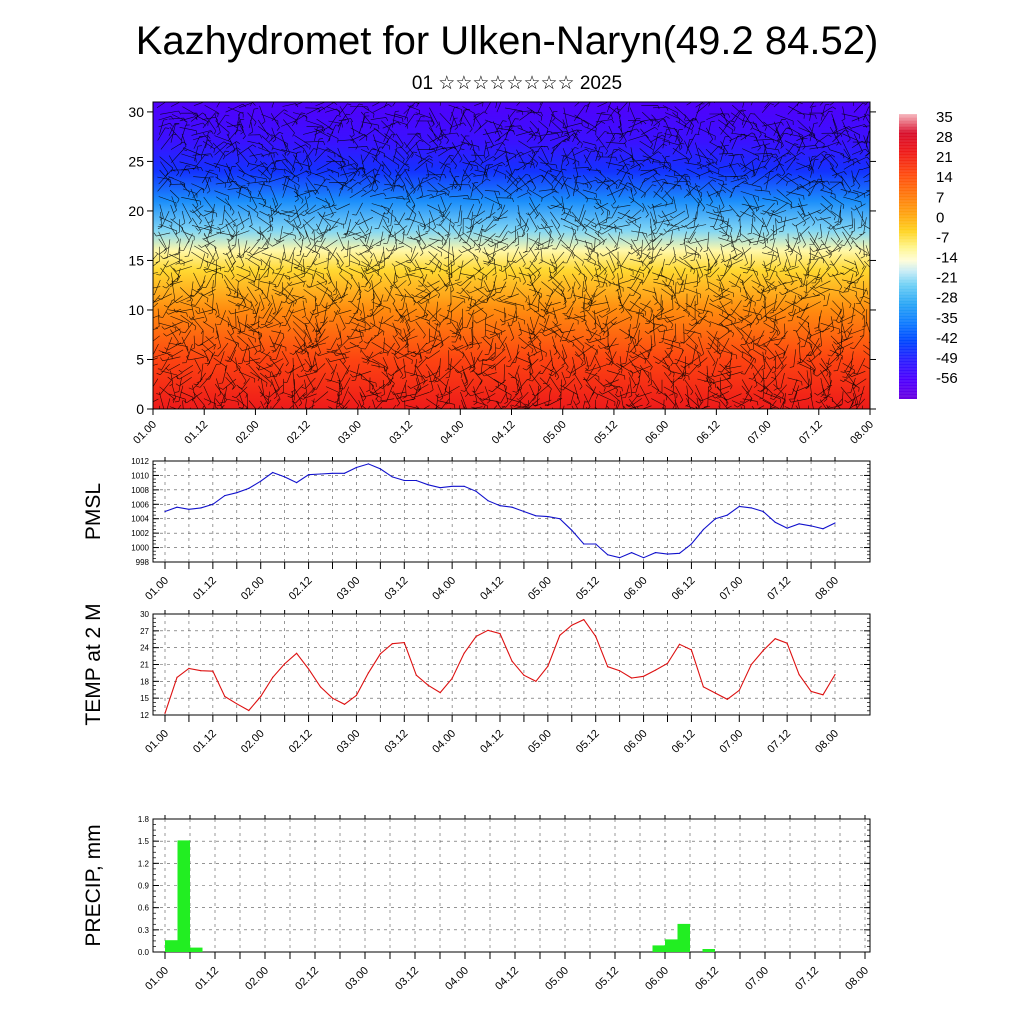 This screenshot has width=1024, height=1024. I want to click on y-axis-title: TEMP at 2 M, so click(93, 664).